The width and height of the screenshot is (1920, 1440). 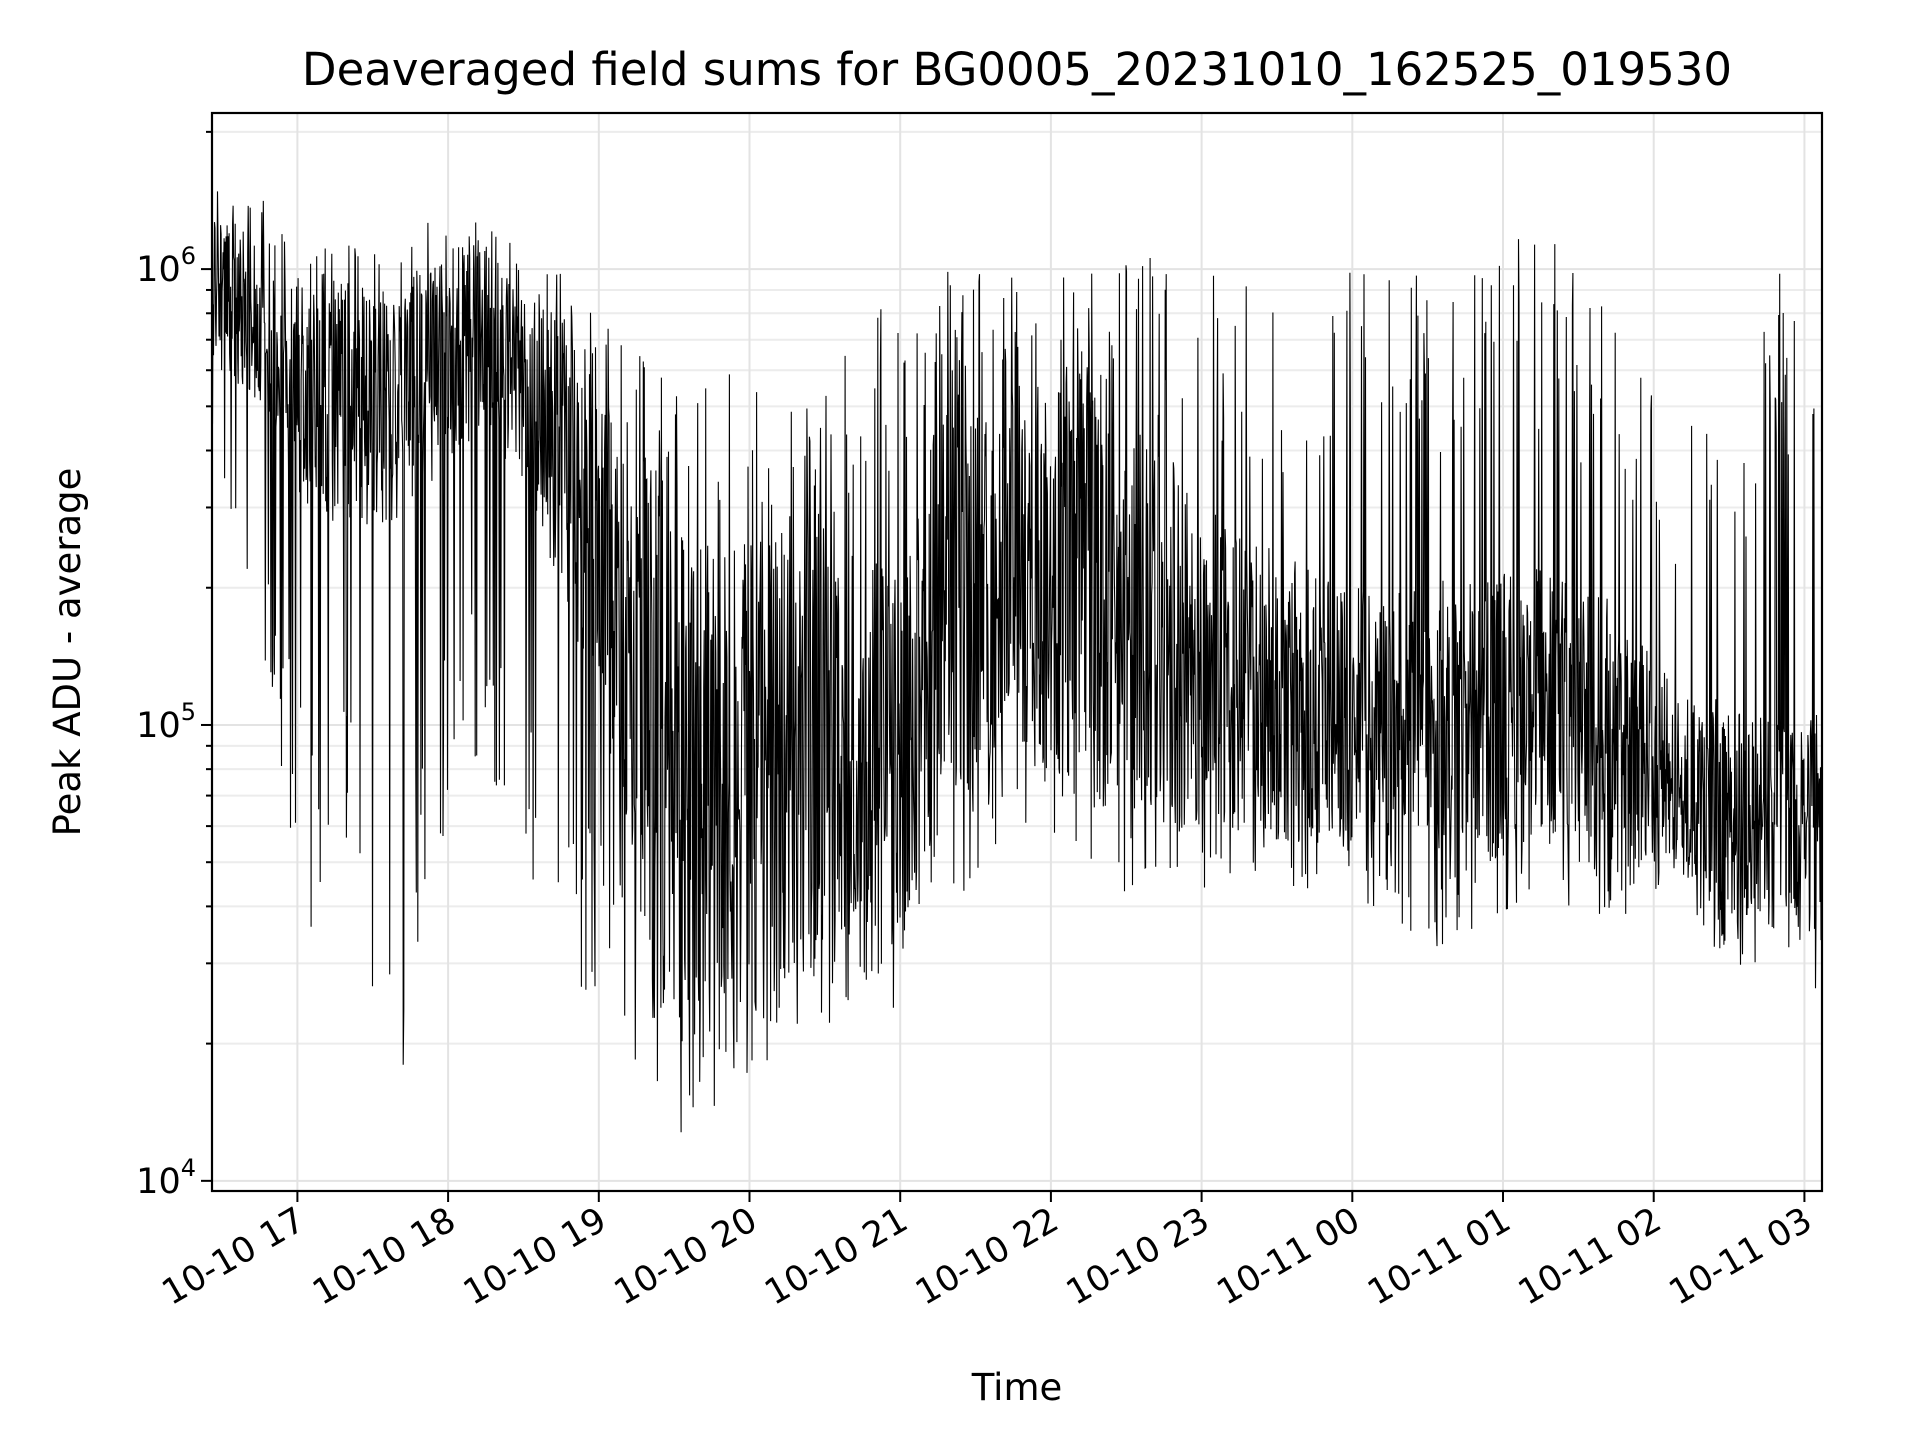 What do you see at coordinates (166, 266) in the screenshot?
I see `y-tick-label: 10⁶` at bounding box center [166, 266].